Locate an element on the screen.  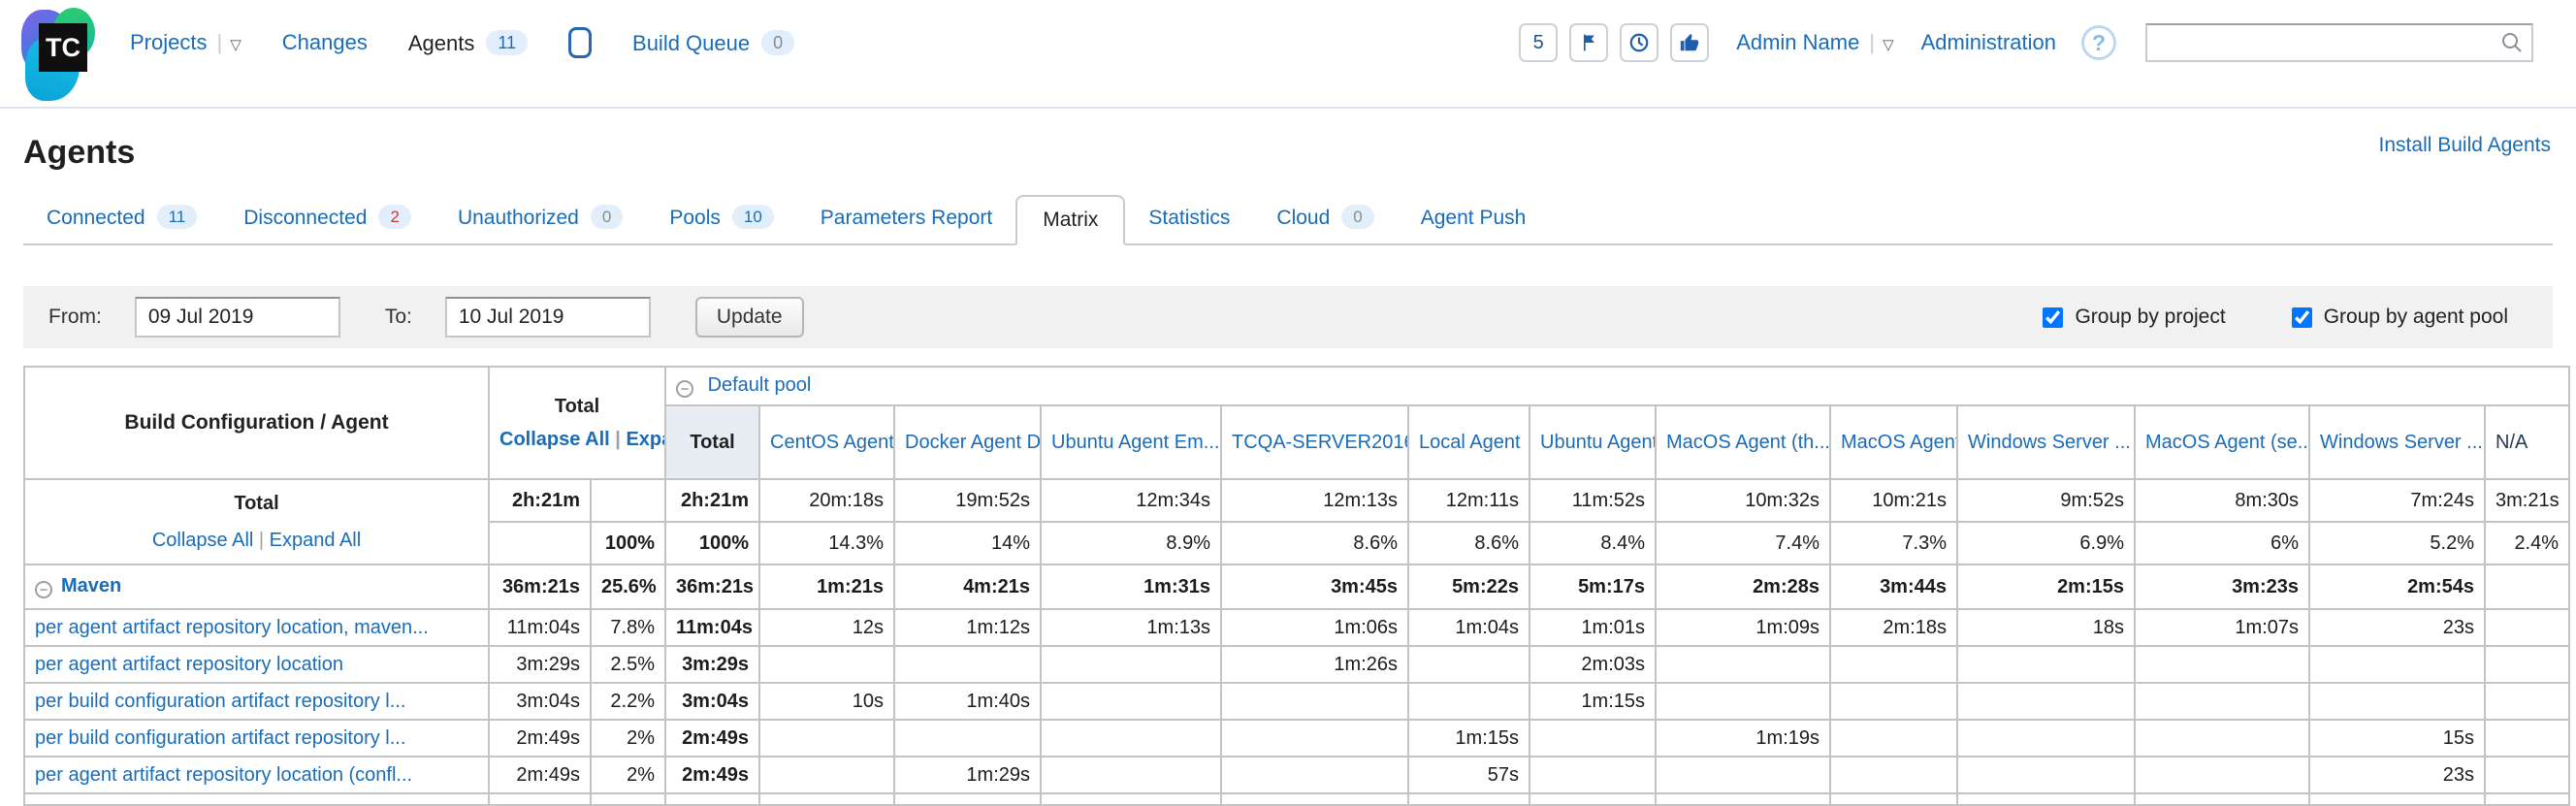
nav-projects-link: Projects is located at coordinates (169, 42).